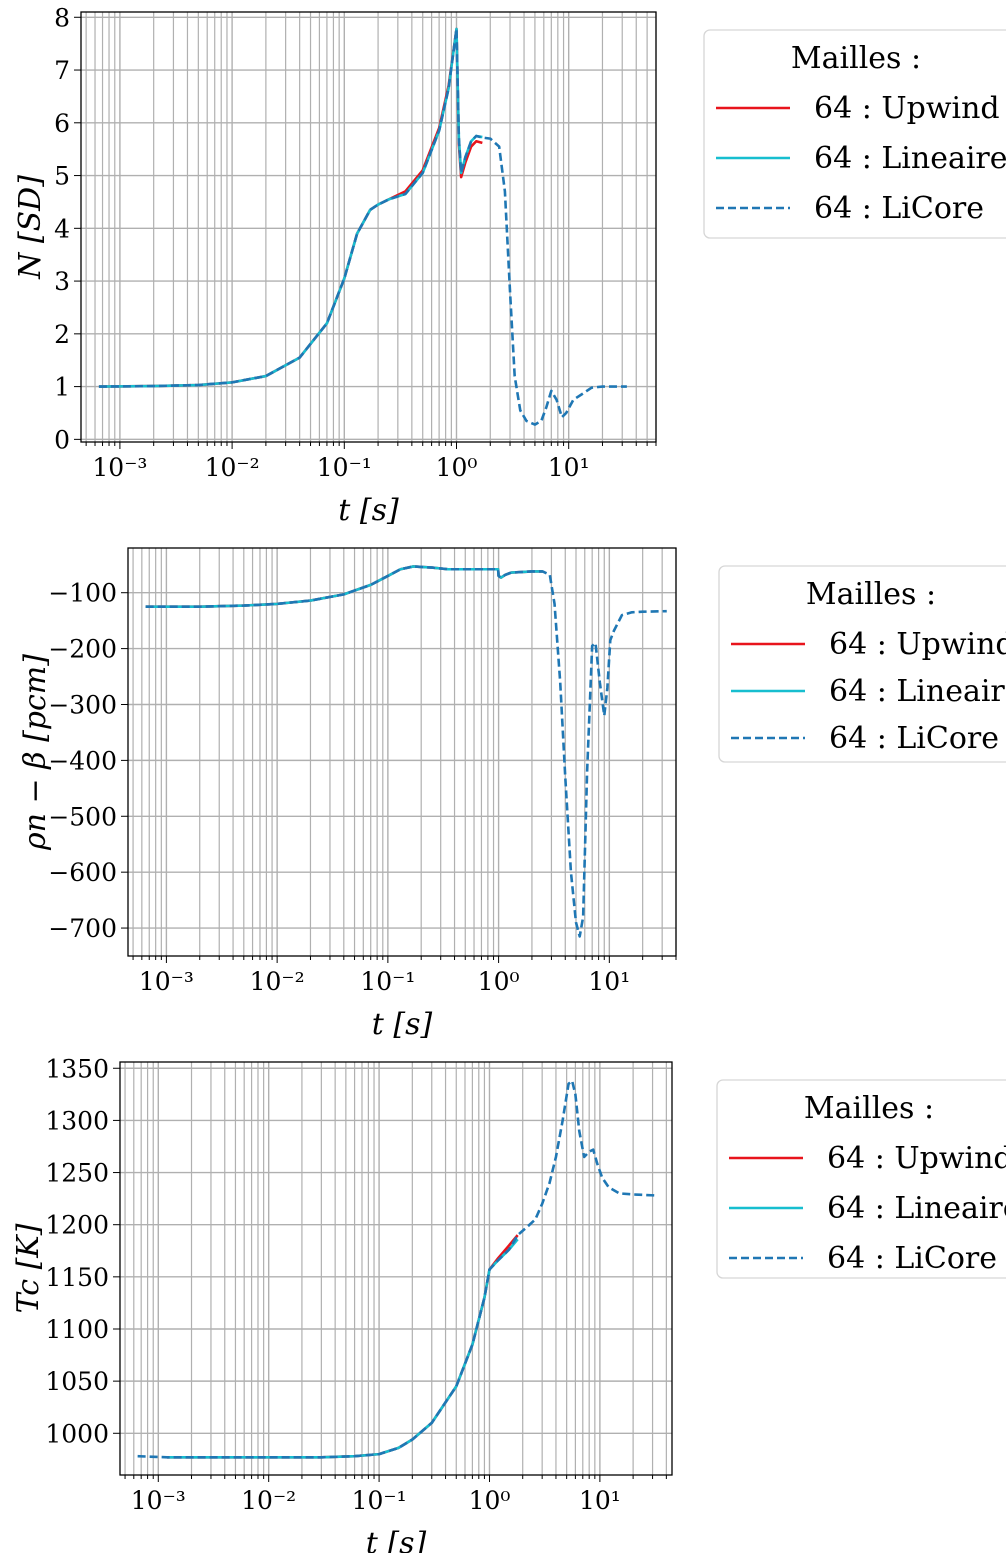 Image resolution: width=1006 pixels, height=1553 pixels. What do you see at coordinates (30, 227) in the screenshot?
I see `y-axis-label: N [SD]` at bounding box center [30, 227].